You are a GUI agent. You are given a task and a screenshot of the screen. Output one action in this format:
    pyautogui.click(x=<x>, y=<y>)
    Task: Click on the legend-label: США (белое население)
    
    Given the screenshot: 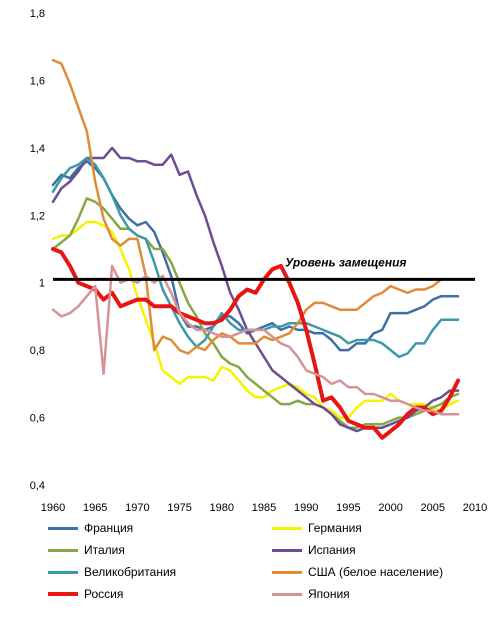 What is the action you would take?
    pyautogui.click(x=376, y=572)
    